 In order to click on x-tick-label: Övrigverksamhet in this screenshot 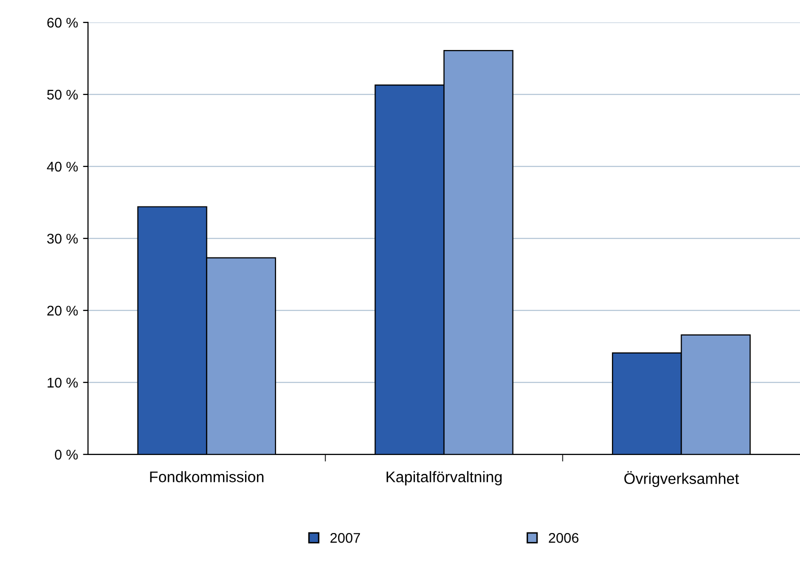, I will do `click(681, 479)`.